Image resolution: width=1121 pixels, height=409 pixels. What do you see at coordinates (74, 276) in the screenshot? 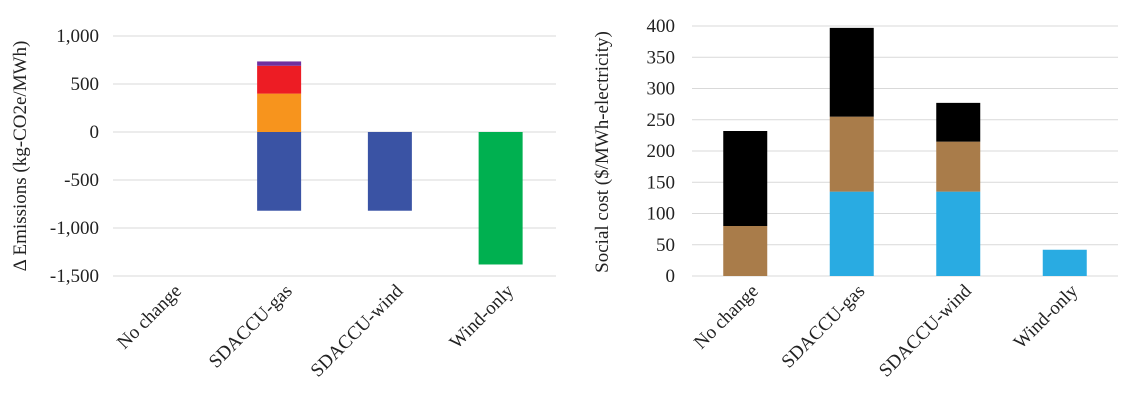
I see `y-tick-label: -1,500` at bounding box center [74, 276].